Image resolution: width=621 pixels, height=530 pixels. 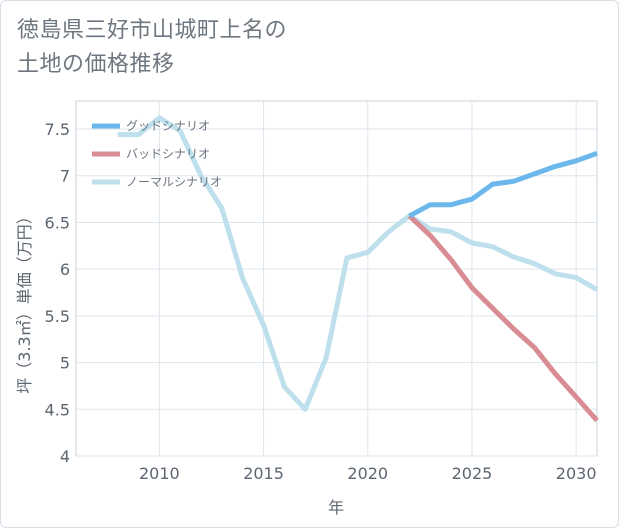 What do you see at coordinates (65, 176) in the screenshot?
I see `y-tick-label: 7` at bounding box center [65, 176].